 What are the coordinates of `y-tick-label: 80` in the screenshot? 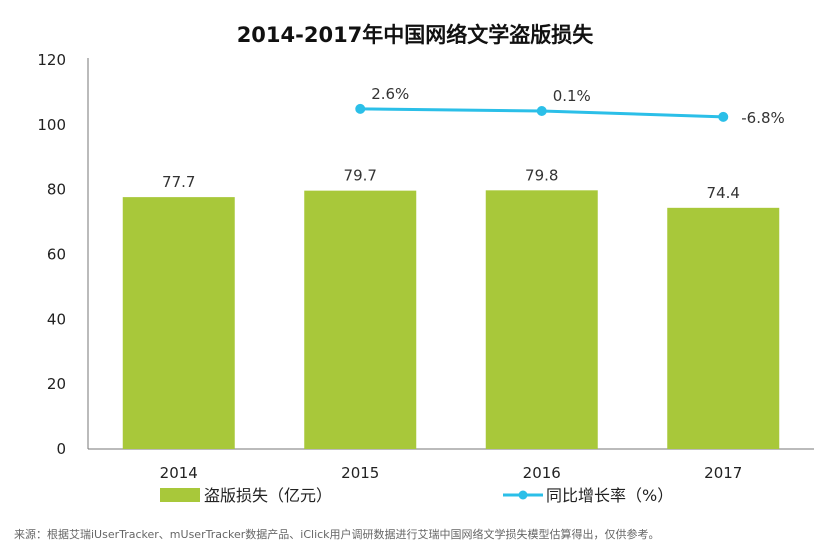 It's located at (56, 190).